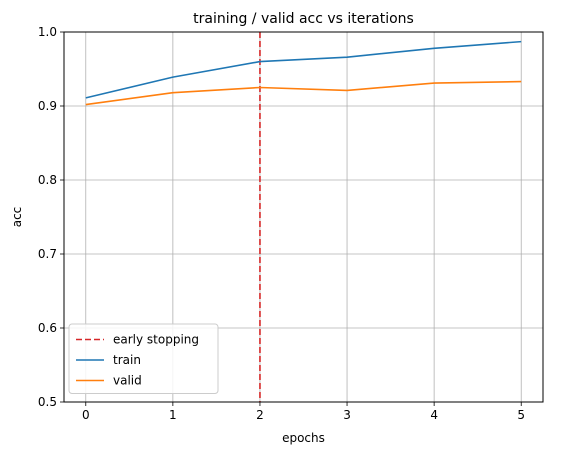 Image resolution: width=567 pixels, height=455 pixels. Describe the element at coordinates (434, 415) in the screenshot. I see `x-tick-label: 4` at that location.